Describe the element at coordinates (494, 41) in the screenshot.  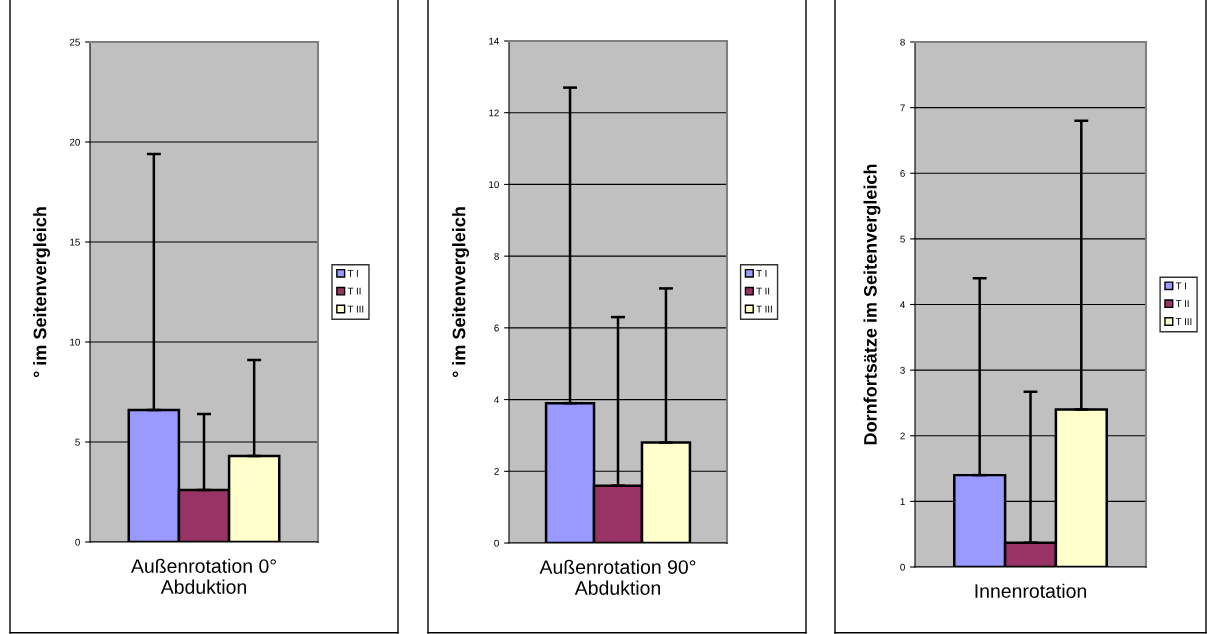
I see `y-tick-label: 14` at that location.